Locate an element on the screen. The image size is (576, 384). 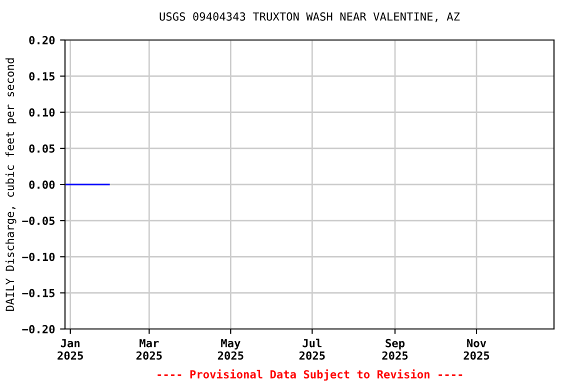
y-tick-label: 0.10 is located at coordinates (42, 112).